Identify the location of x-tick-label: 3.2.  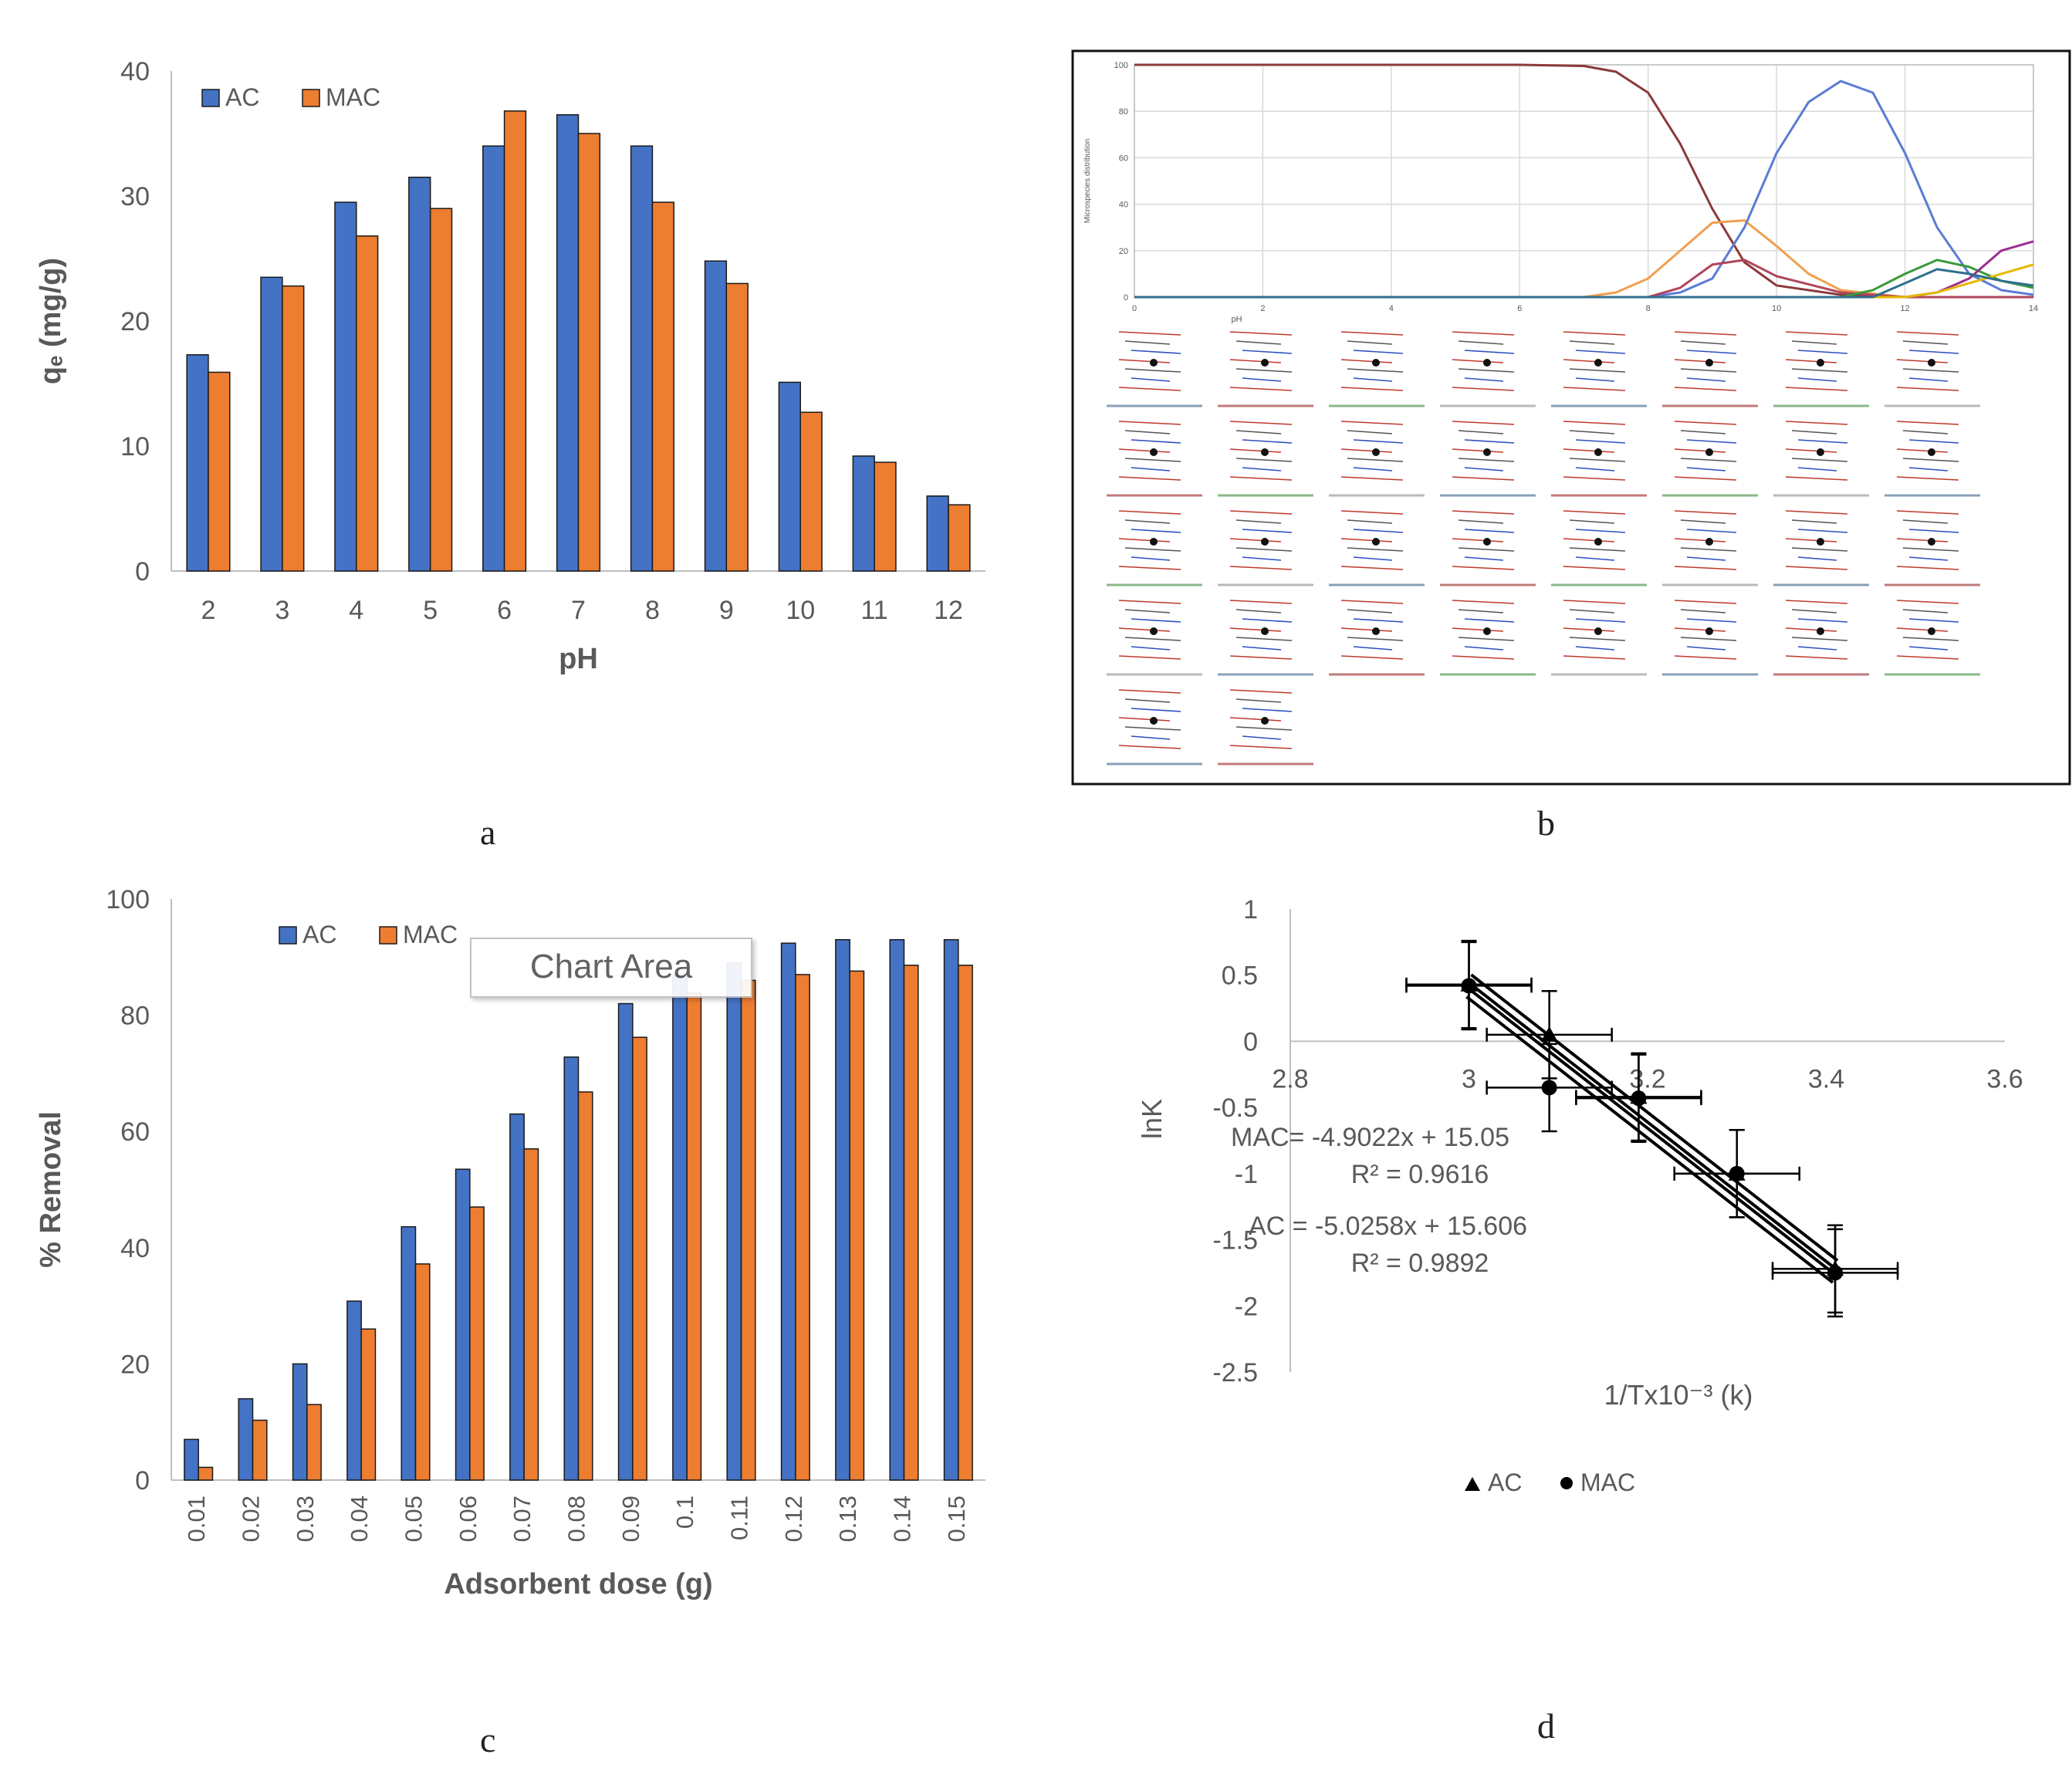
(1647, 1078).